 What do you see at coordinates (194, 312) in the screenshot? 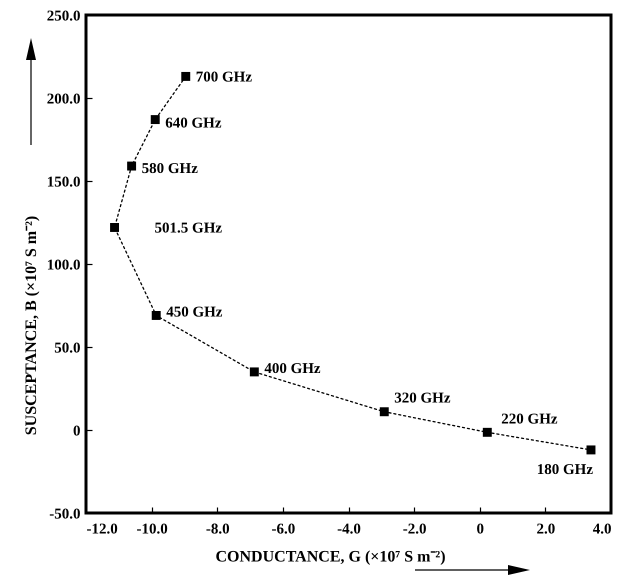
I see `annotation: 450 GHz` at bounding box center [194, 312].